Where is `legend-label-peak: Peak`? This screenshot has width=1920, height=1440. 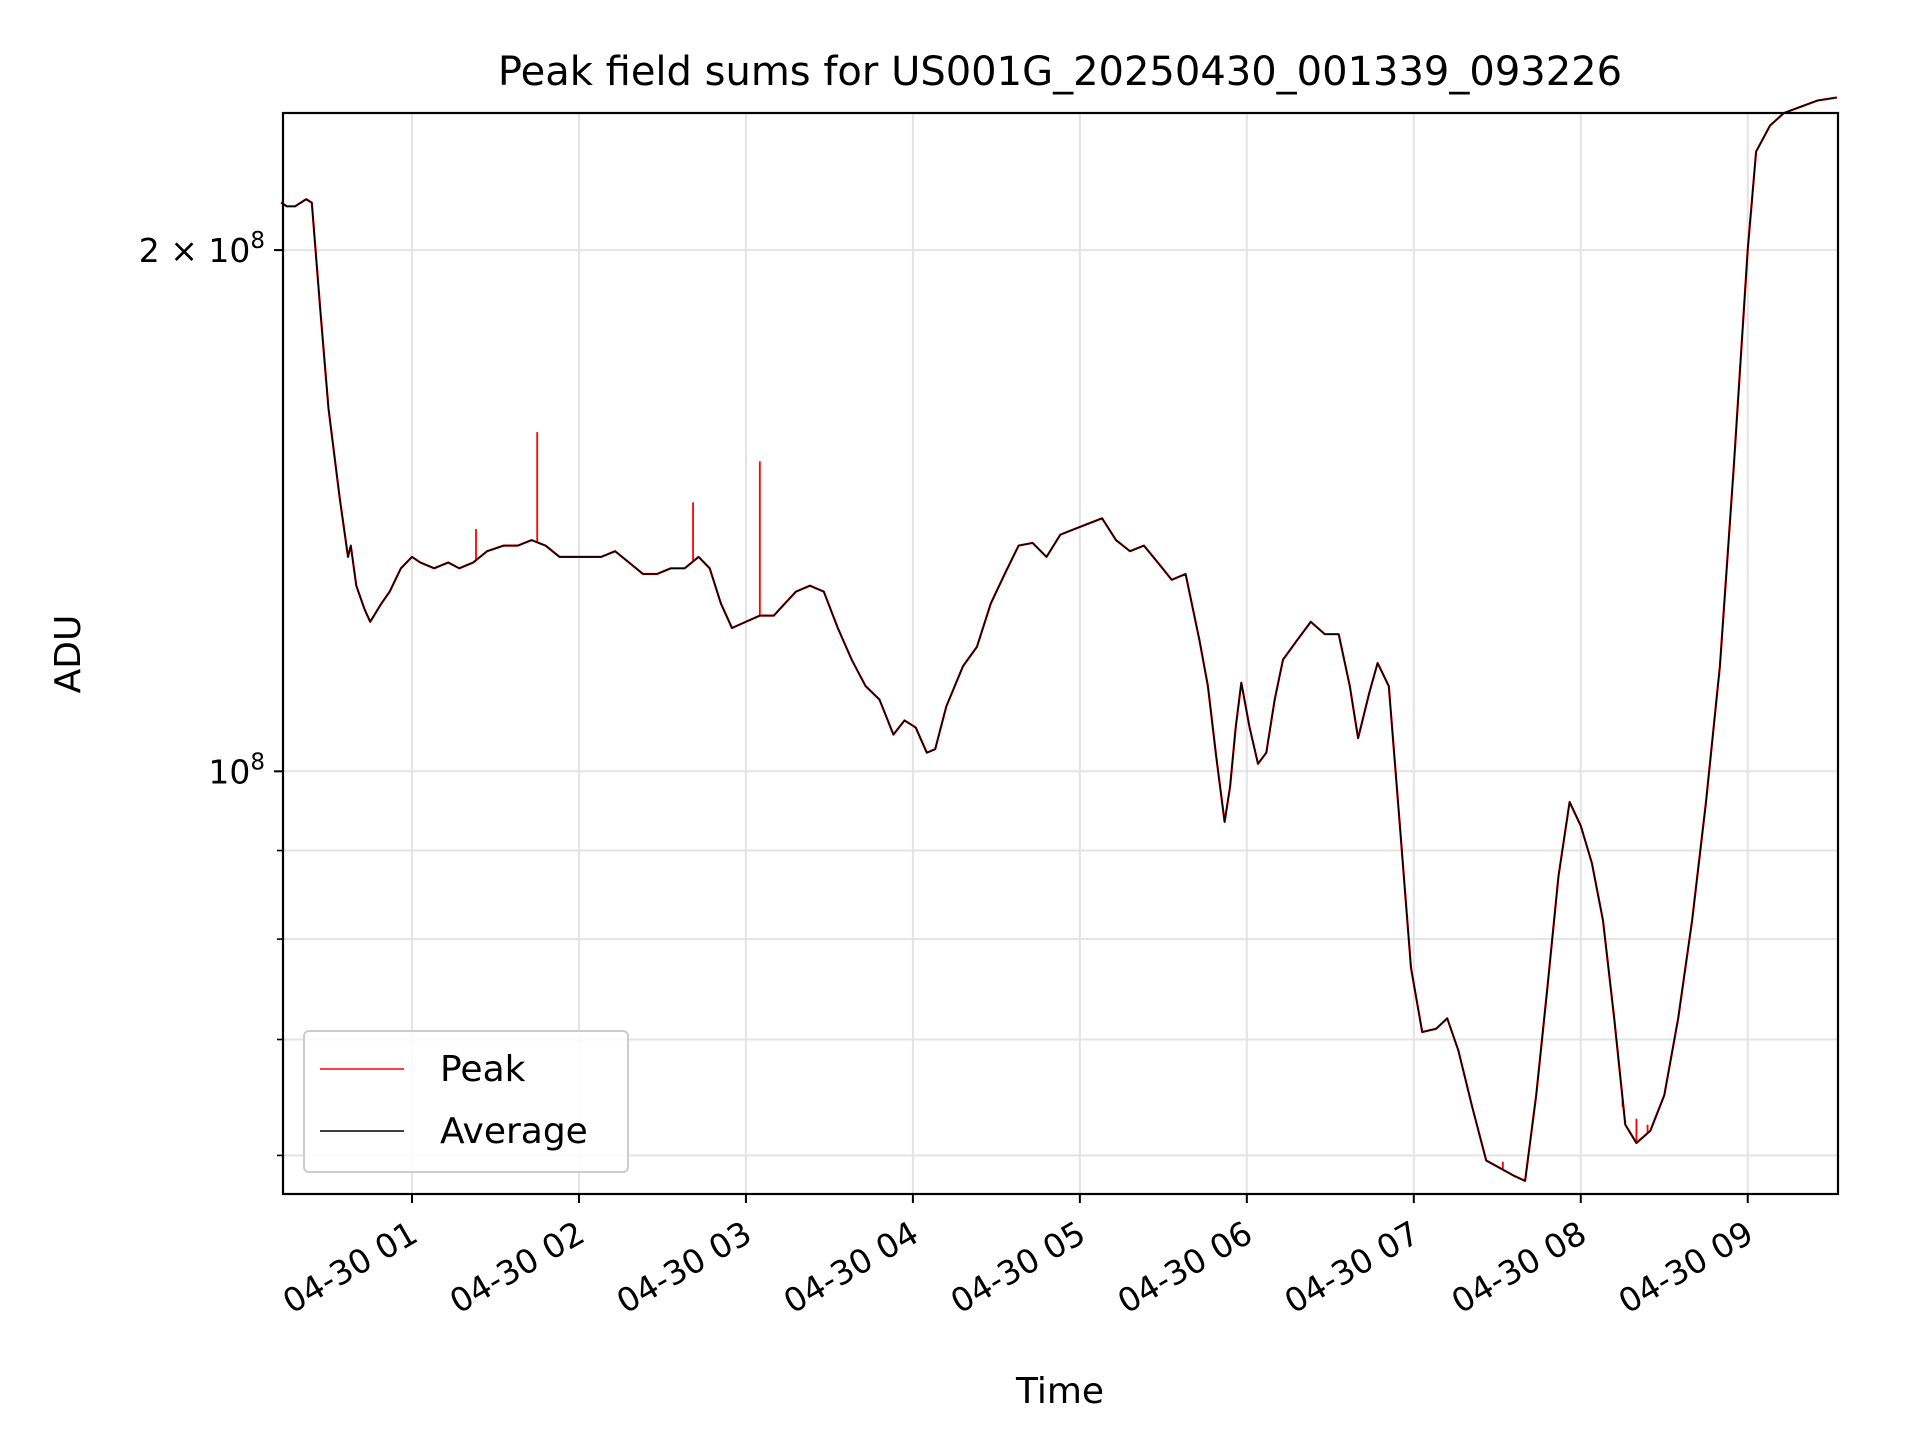 legend-label-peak: Peak is located at coordinates (483, 1069).